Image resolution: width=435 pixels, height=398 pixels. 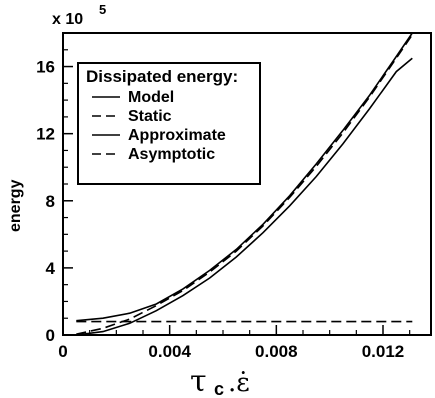 I want to click on y-tick-label: 8, so click(x=50, y=201).